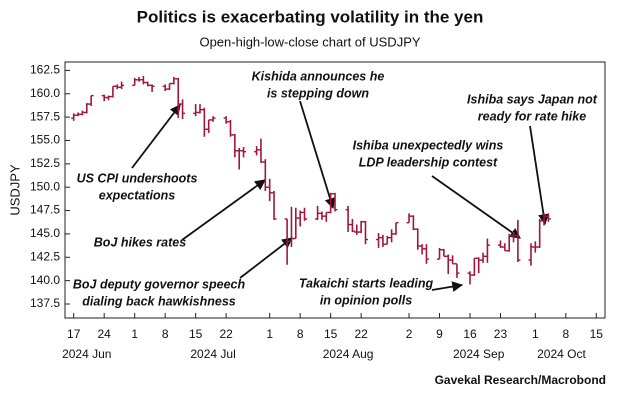  I want to click on annotation: BoJ hikes rates, so click(140, 242).